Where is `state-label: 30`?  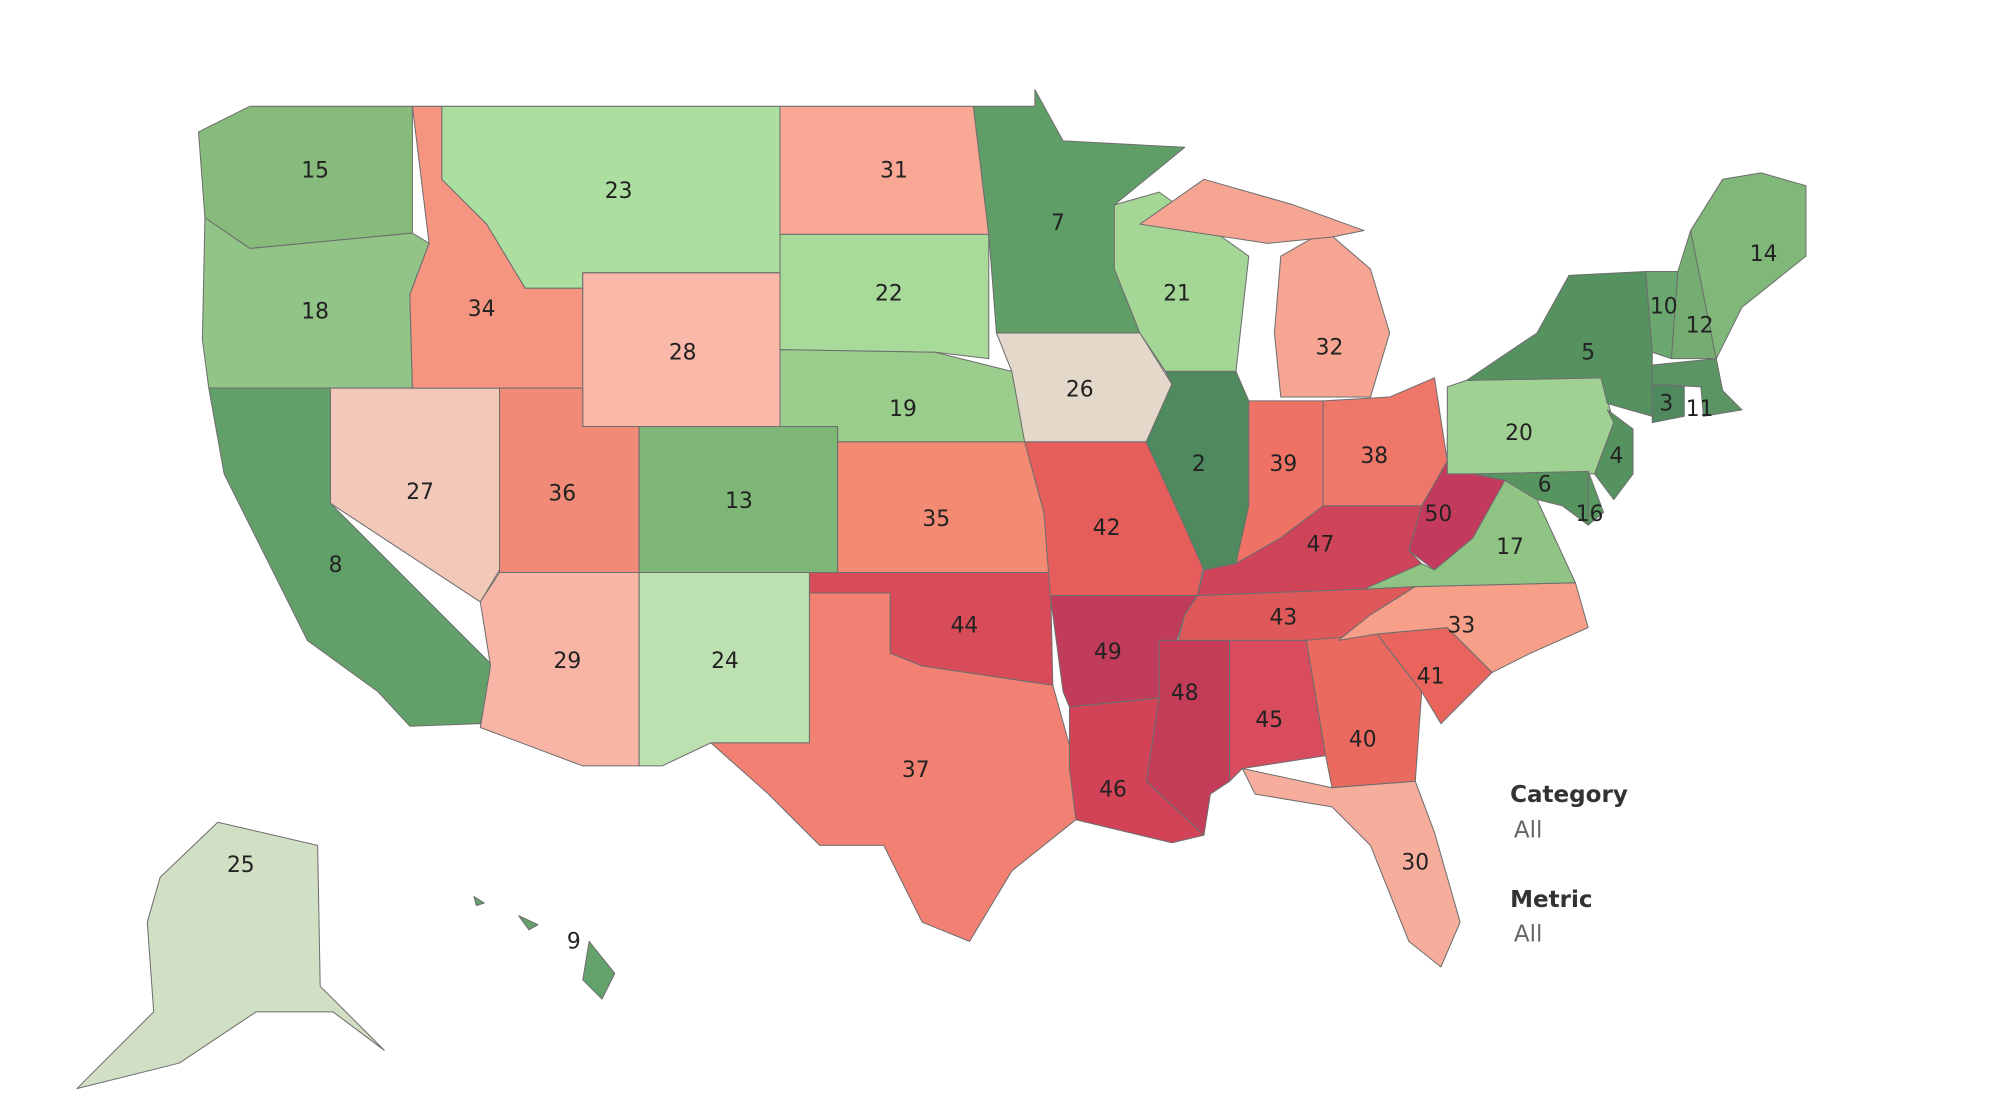
state-label: 30 is located at coordinates (1415, 862).